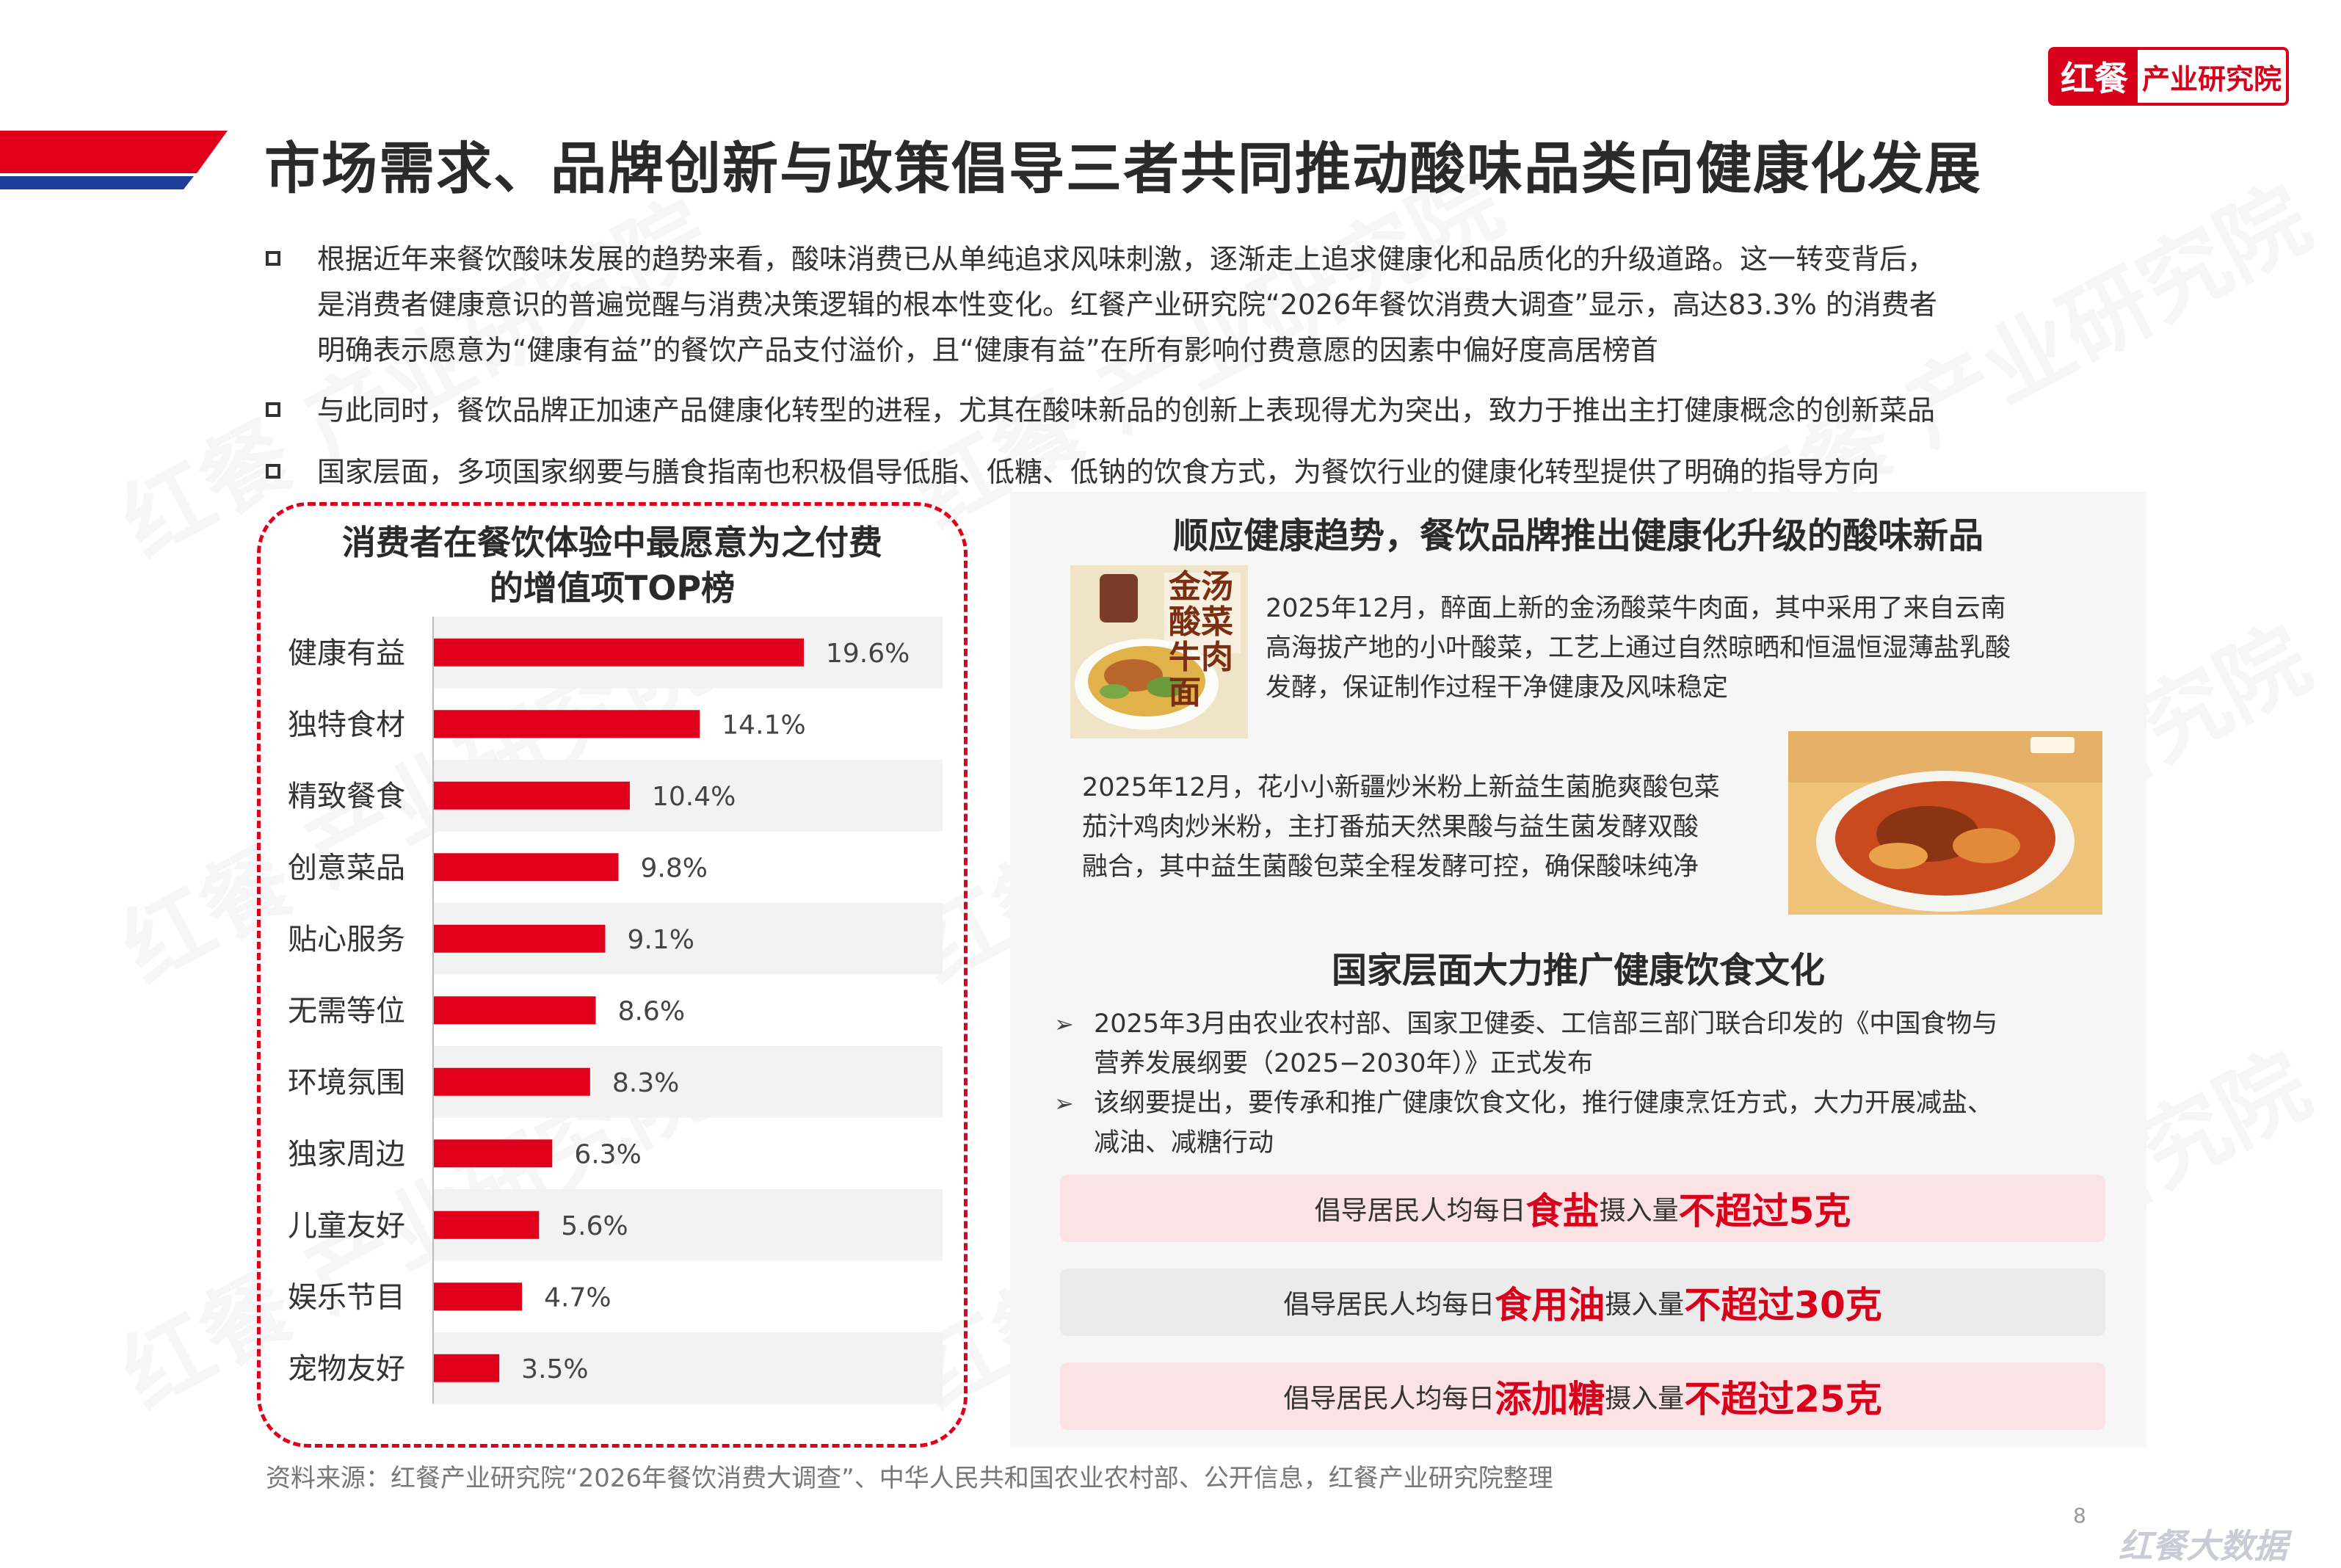 This screenshot has width=2341, height=1568. I want to click on guideline-limit: 不超过5克, so click(1764, 1211).